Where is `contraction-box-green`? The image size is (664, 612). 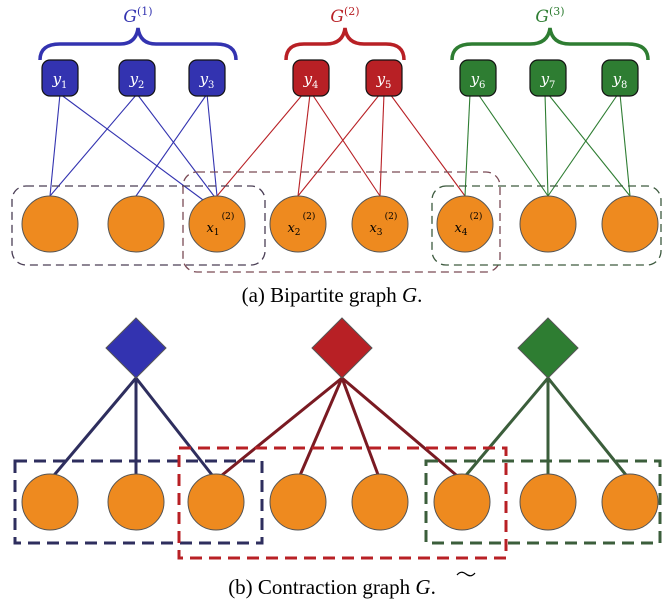 contraction-box-green is located at coordinates (543, 502).